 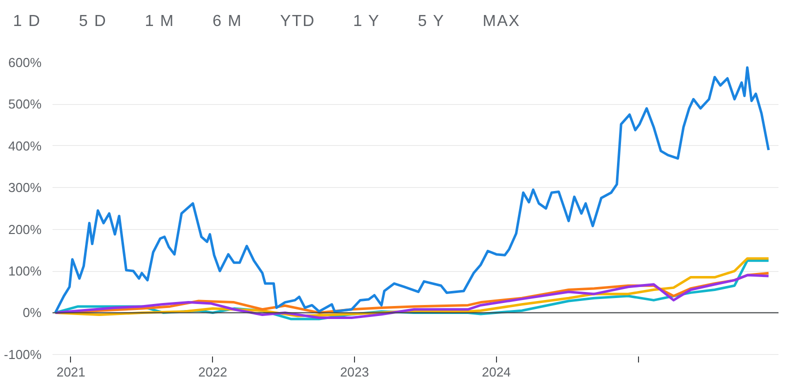 What do you see at coordinates (354, 372) in the screenshot?
I see `x-tick-label: 2023` at bounding box center [354, 372].